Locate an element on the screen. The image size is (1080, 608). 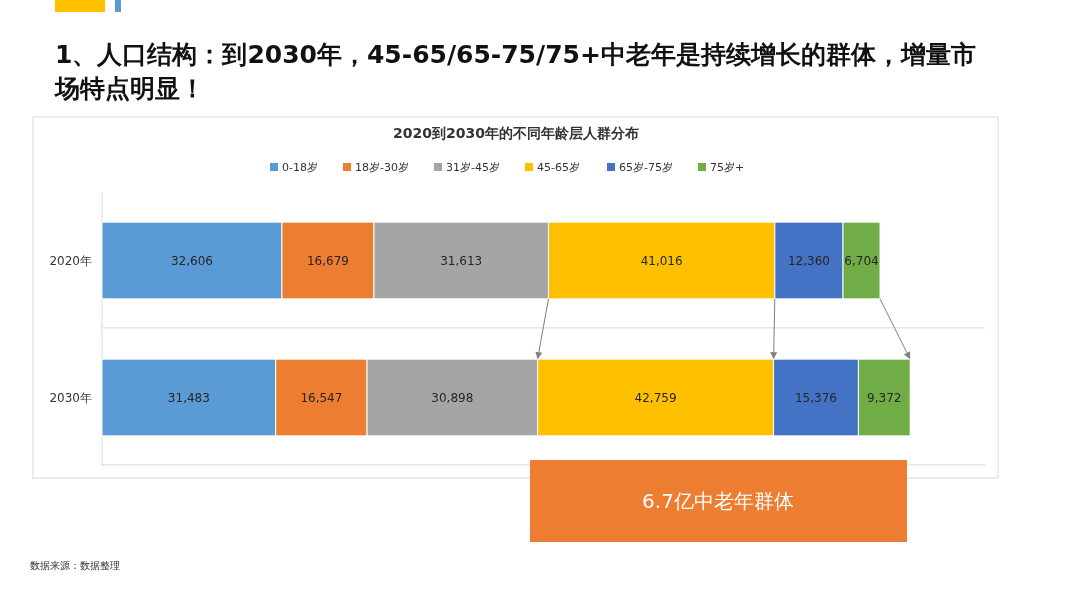
y-tick-label: 2030年 is located at coordinates (70, 397).